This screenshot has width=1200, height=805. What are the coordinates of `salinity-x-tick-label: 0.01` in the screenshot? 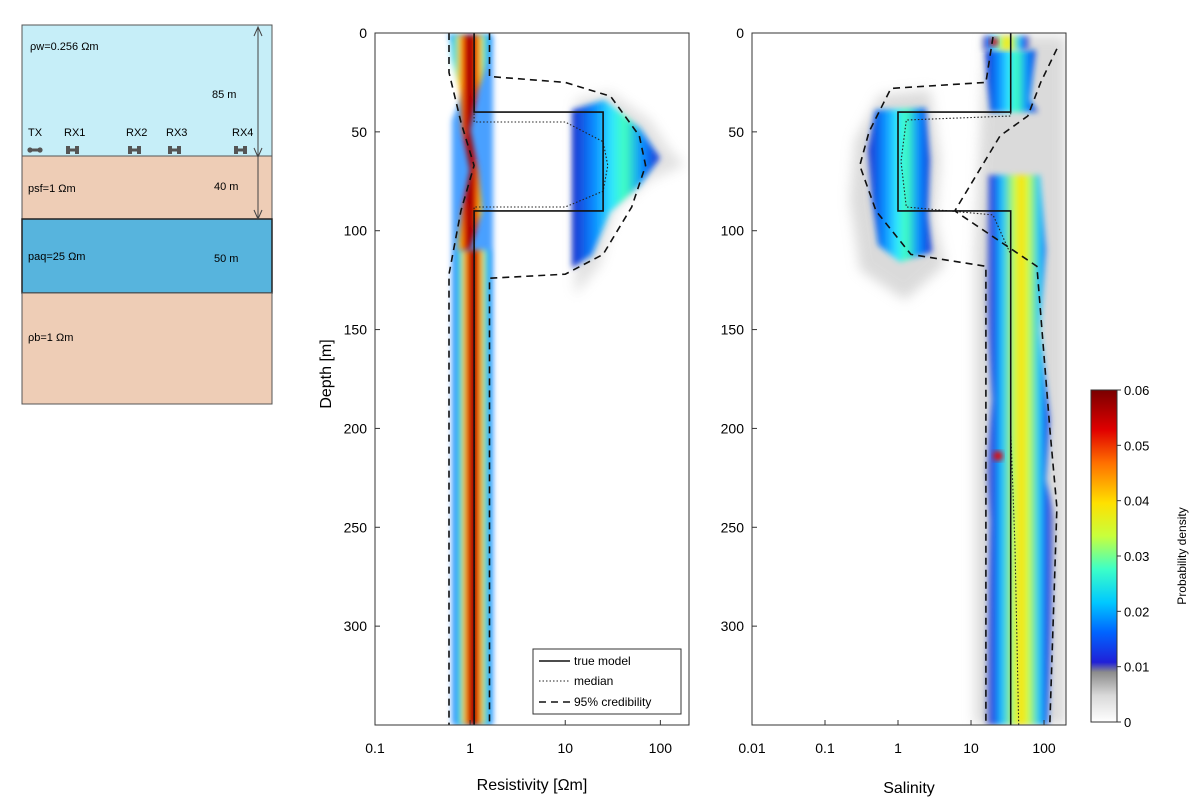 It's located at (751, 748).